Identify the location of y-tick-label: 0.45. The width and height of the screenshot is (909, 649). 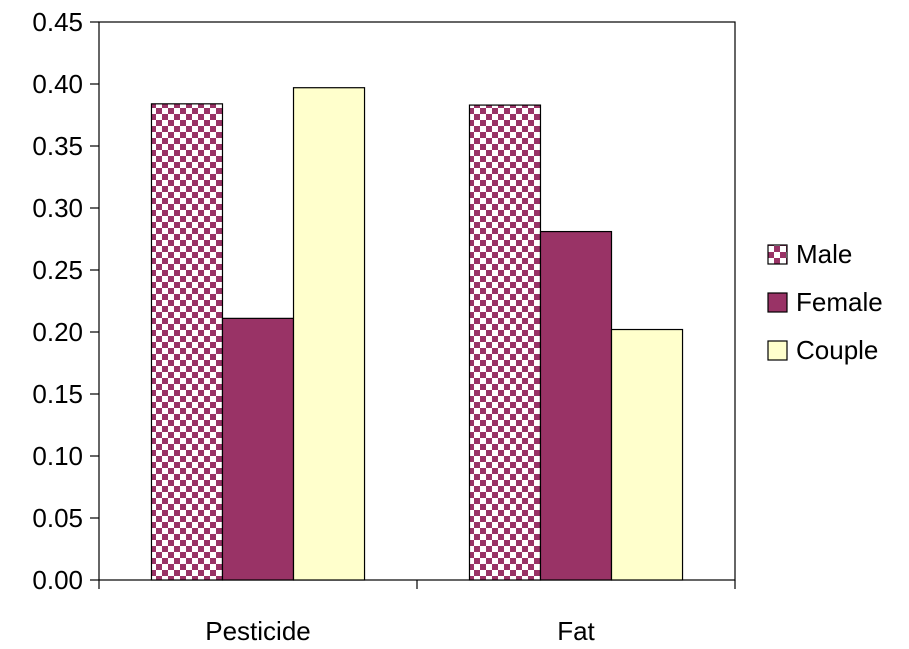
(57, 22).